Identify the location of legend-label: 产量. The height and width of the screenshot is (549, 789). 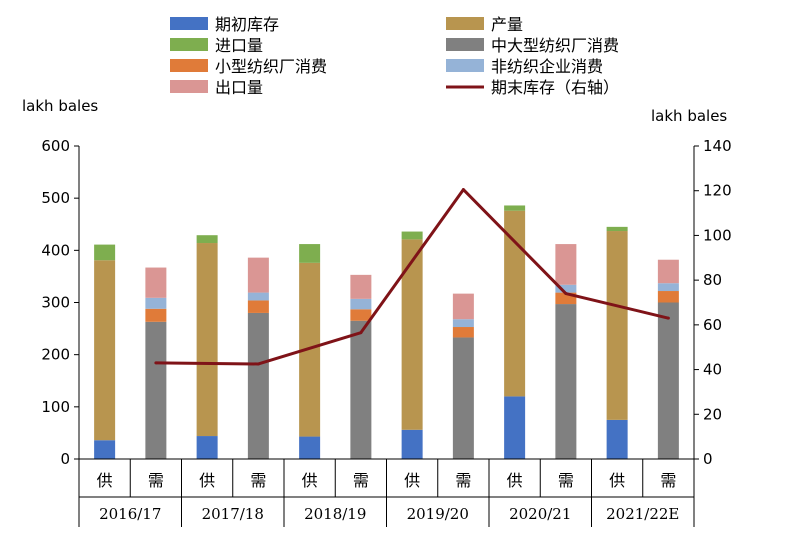
(507, 24).